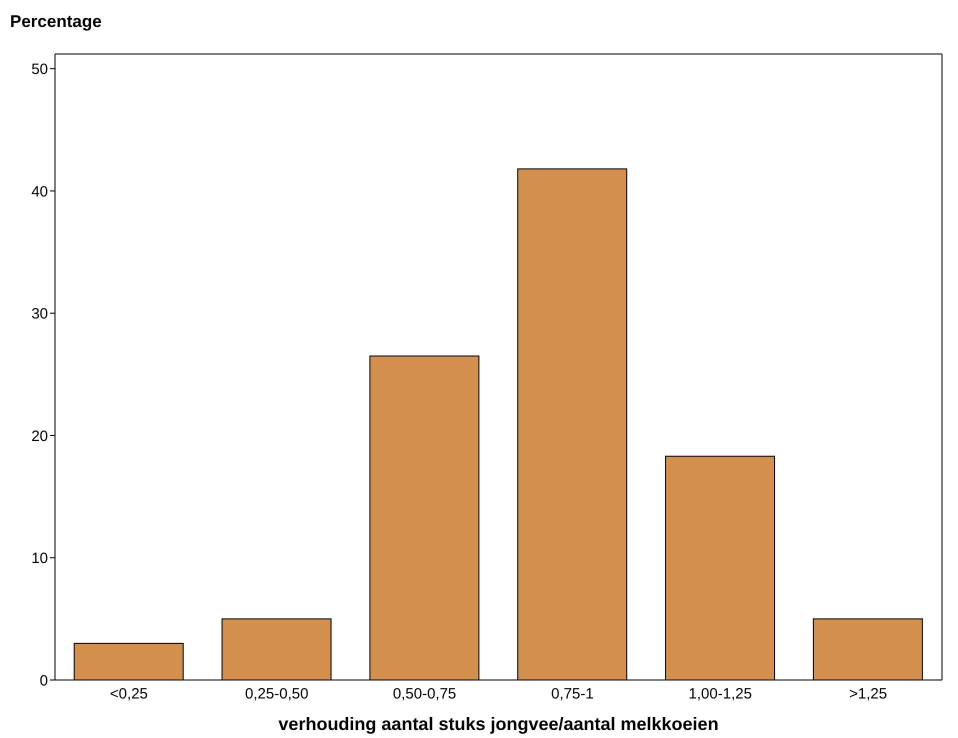  Describe the element at coordinates (39, 69) in the screenshot. I see `y-tick-label: 50` at that location.